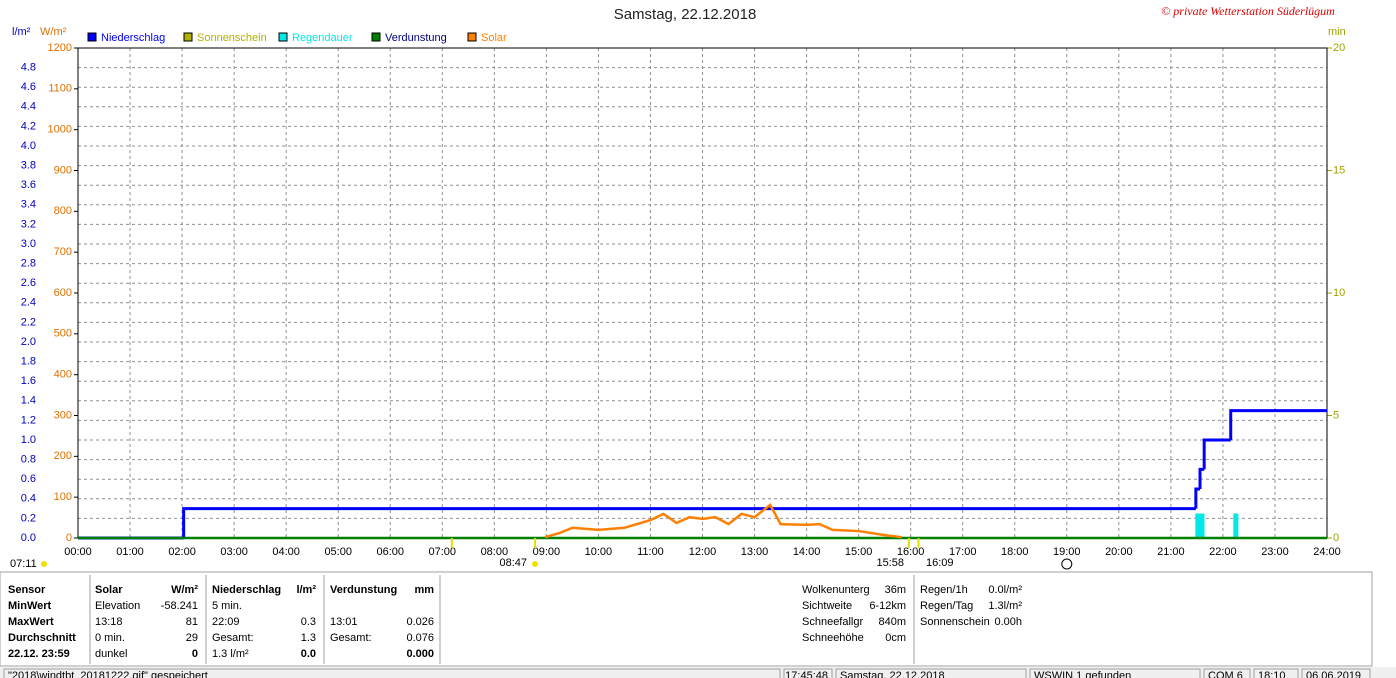 Image resolution: width=1396 pixels, height=678 pixels. Describe the element at coordinates (192, 638) in the screenshot. I see `table-cell: 29` at that location.